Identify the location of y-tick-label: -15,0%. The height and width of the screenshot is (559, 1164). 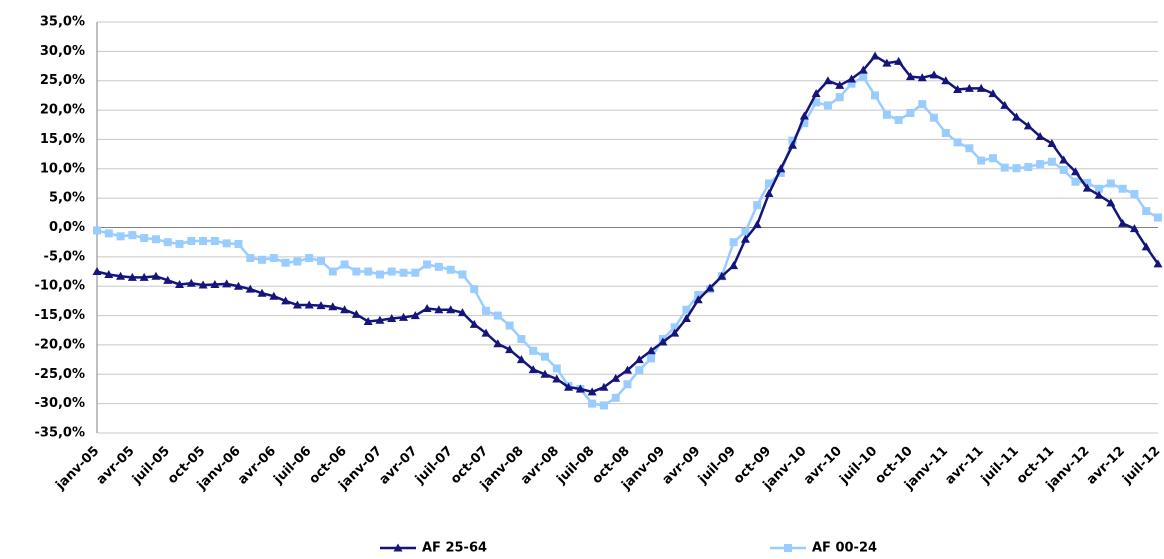
(60, 315).